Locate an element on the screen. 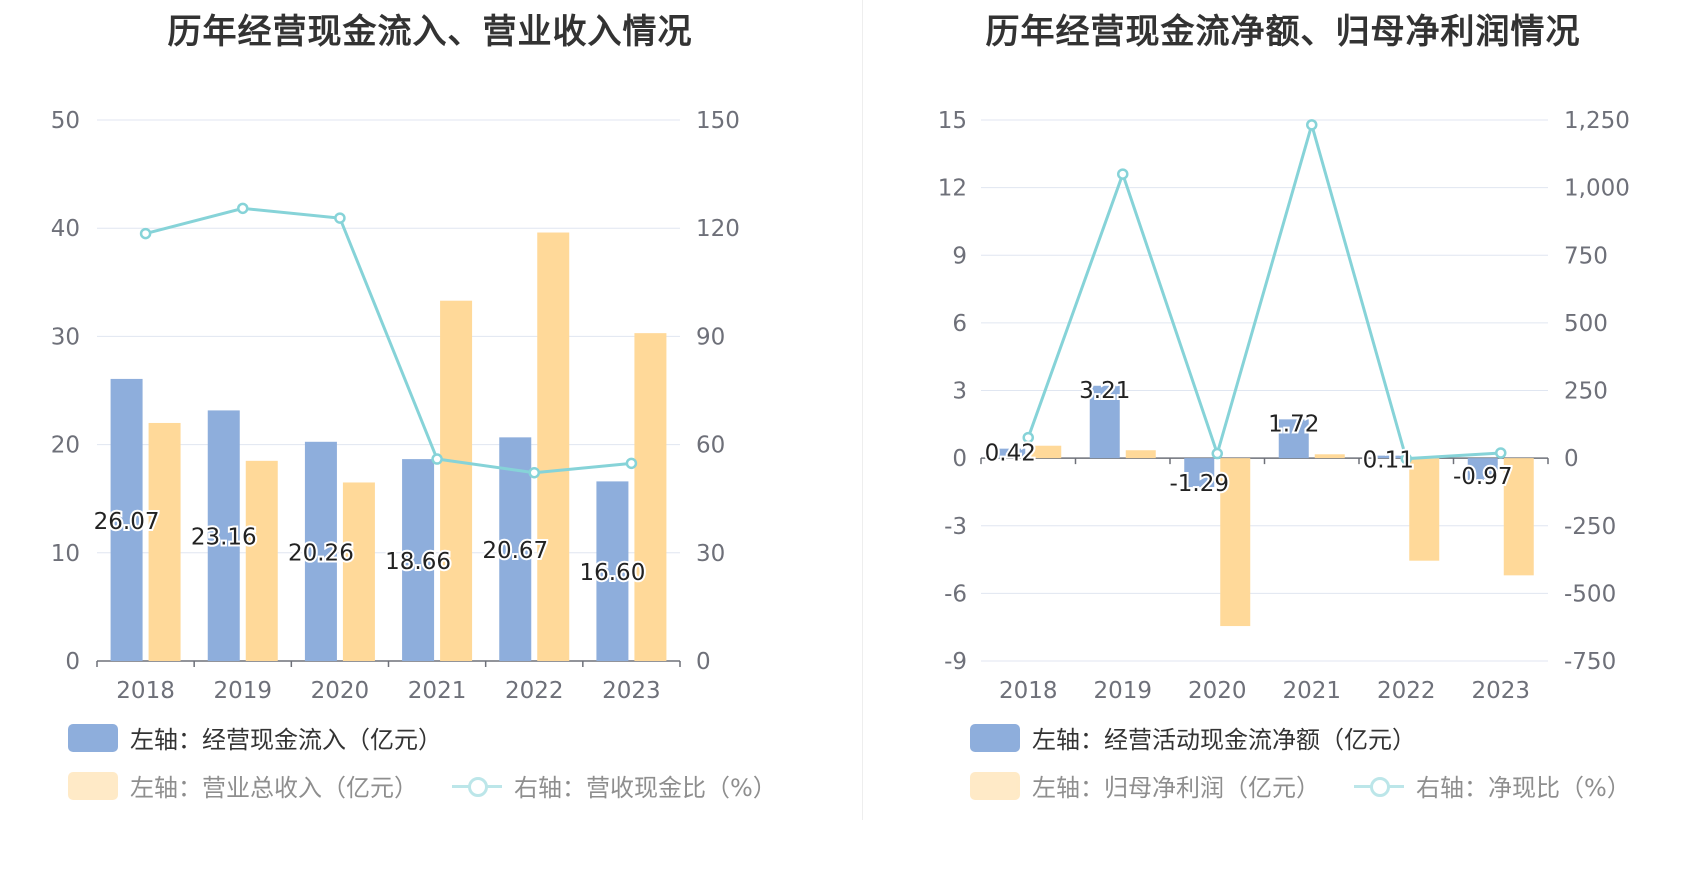  legend-label: 左轴：营业总收入（亿元） is located at coordinates (274, 788).